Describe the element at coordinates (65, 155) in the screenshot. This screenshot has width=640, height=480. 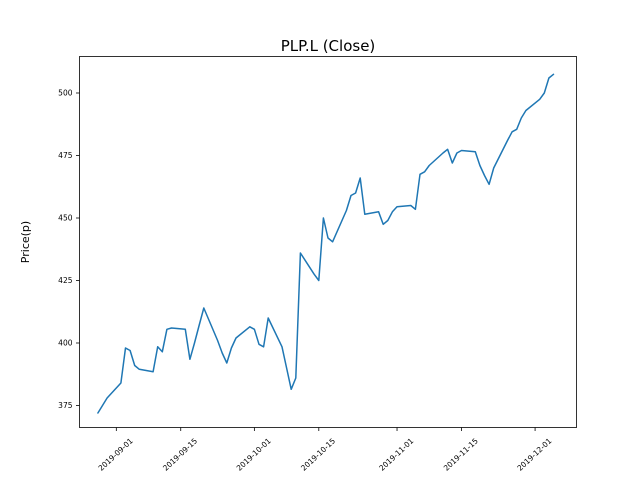
I see `y-tick-label: 475` at that location.